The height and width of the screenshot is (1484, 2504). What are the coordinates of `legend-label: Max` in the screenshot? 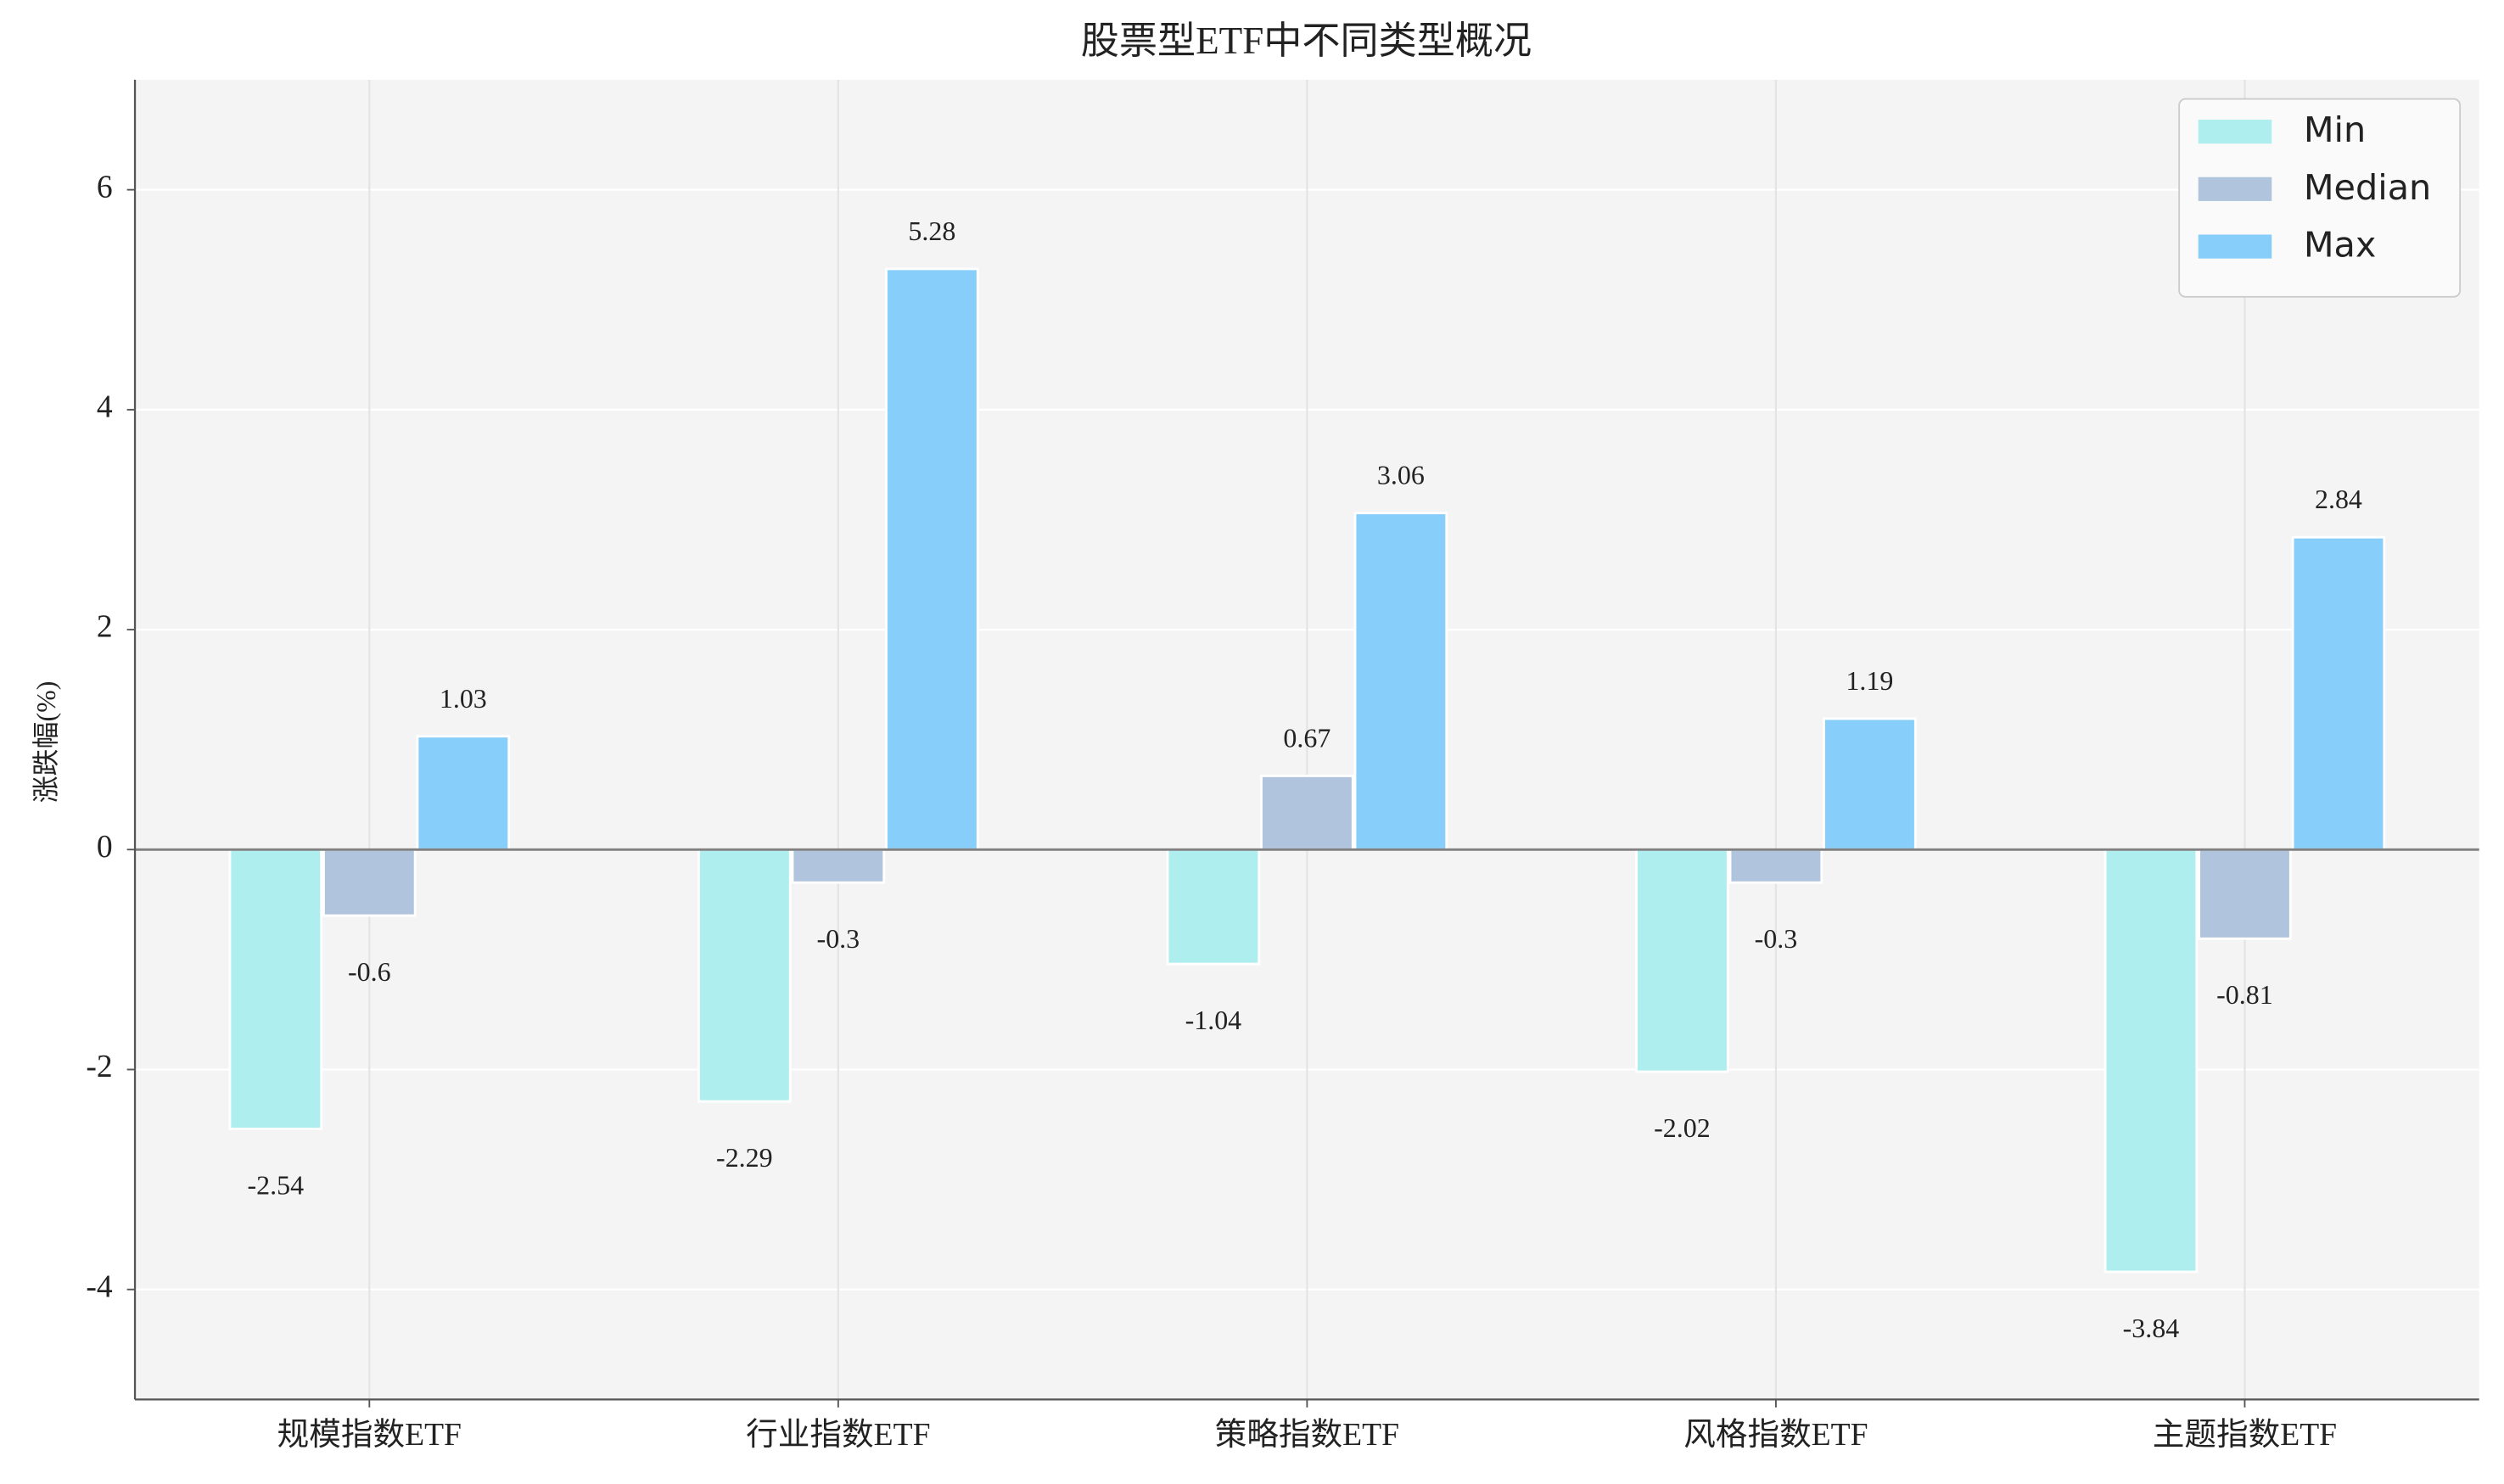 It's located at (2340, 245).